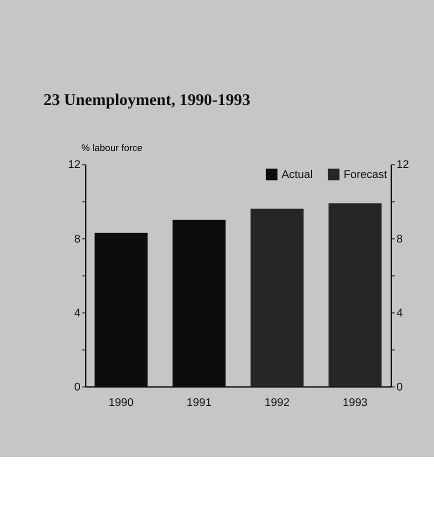  I want to click on y2-tick-label: 4, so click(399, 313).